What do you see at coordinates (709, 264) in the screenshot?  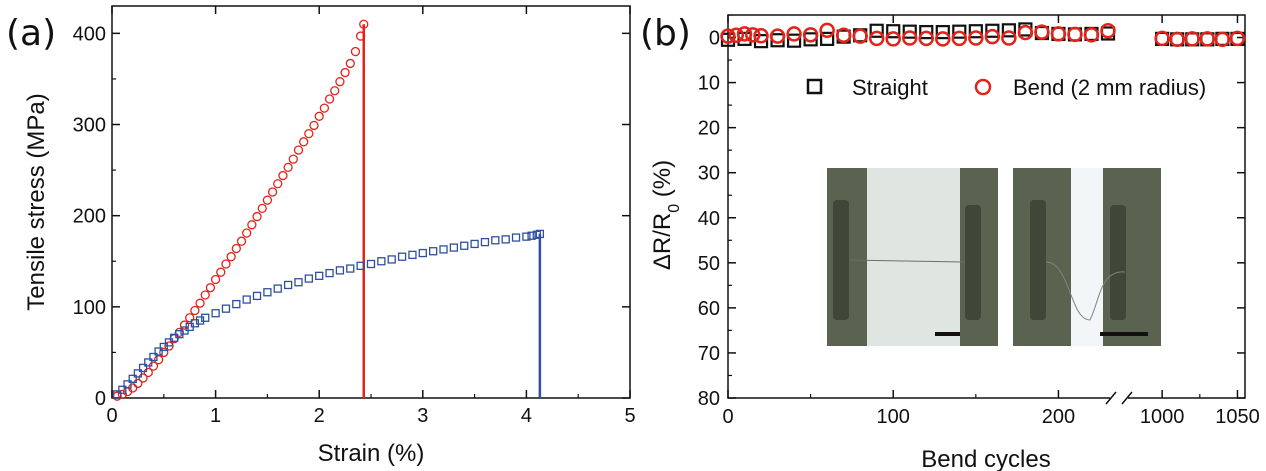 I see `panel-b-y-tick-label: 50` at bounding box center [709, 264].